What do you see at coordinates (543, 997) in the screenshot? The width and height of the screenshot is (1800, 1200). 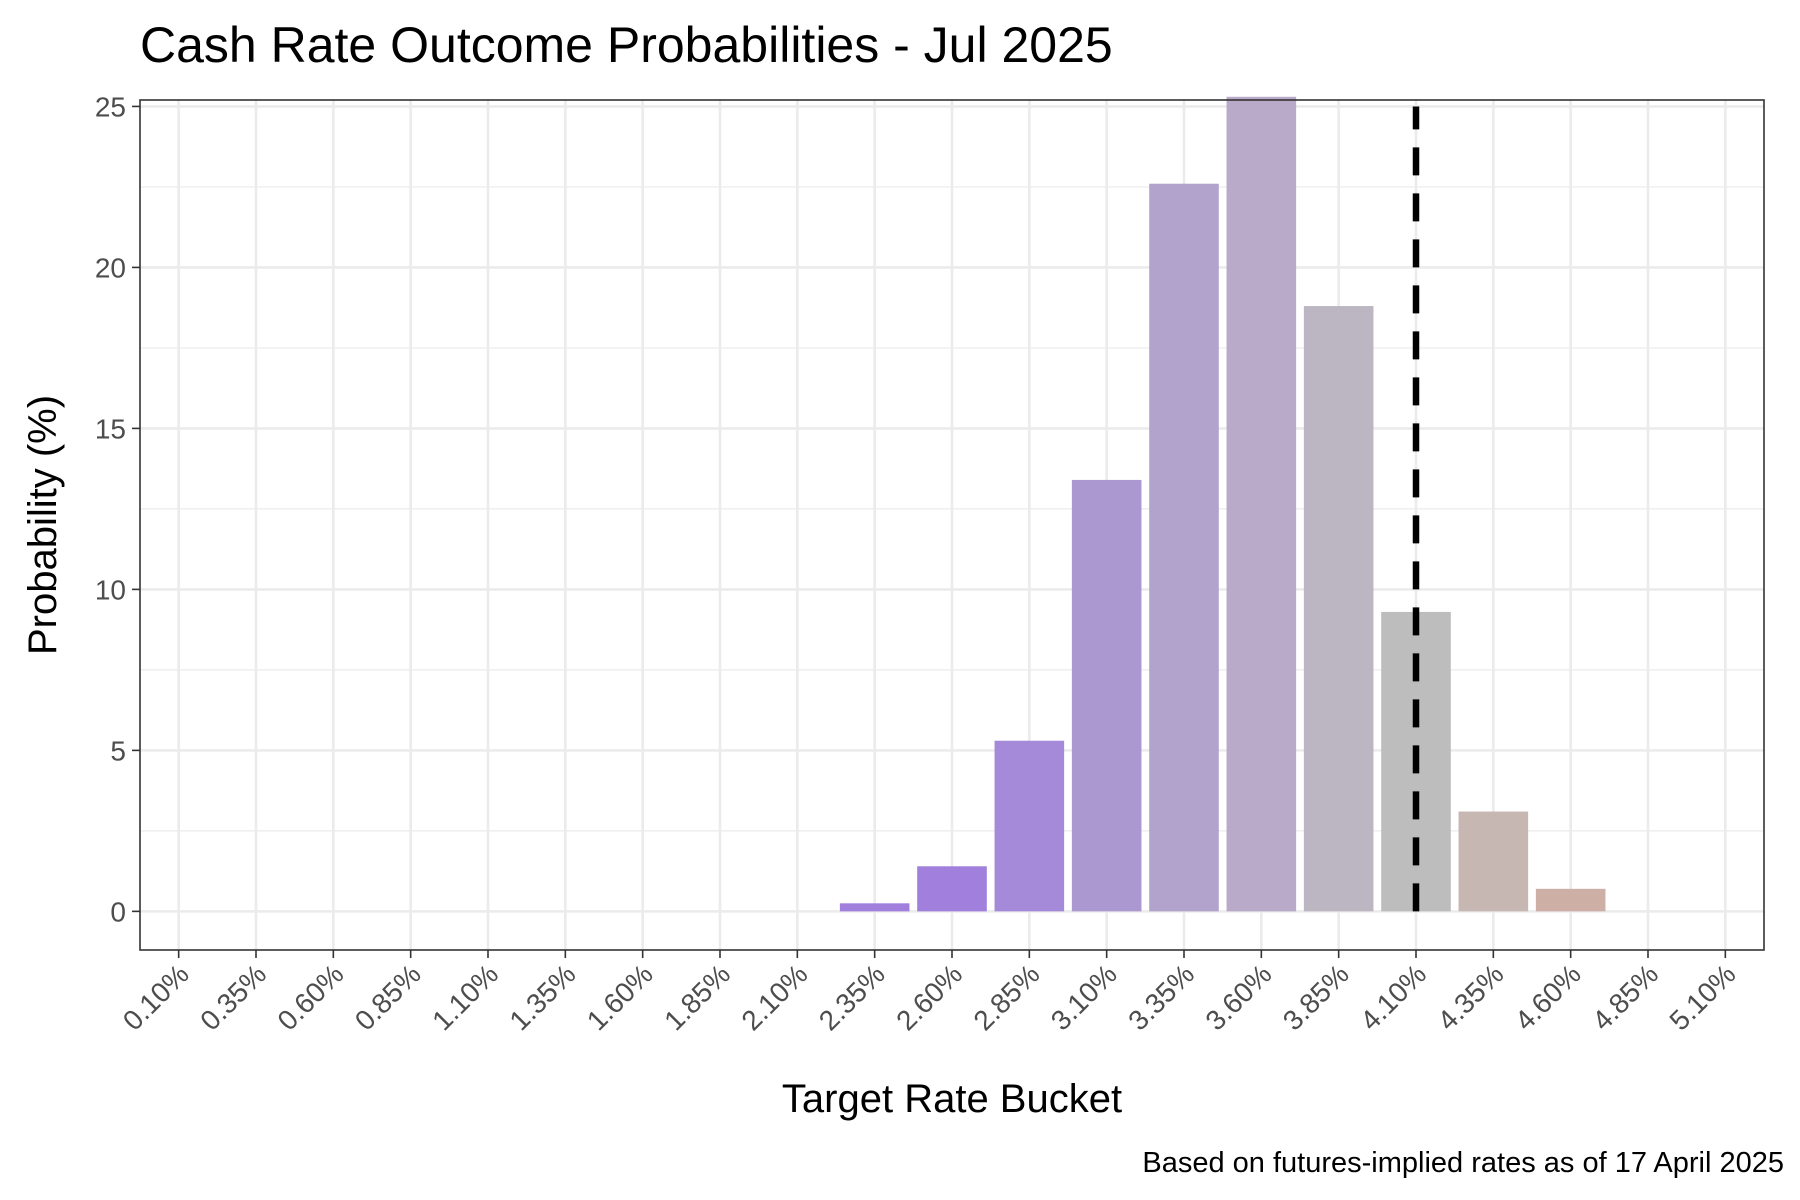 I see `x-tick-label: 1.35%` at bounding box center [543, 997].